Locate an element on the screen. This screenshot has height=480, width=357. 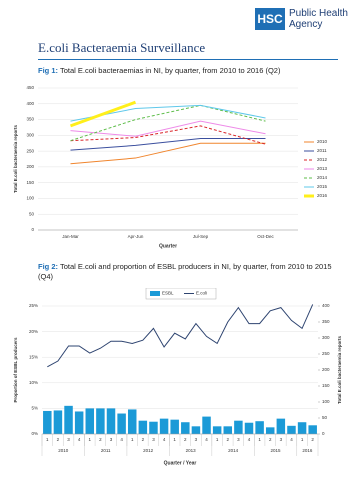
year-label: 2014 is located at coordinates (233, 450).